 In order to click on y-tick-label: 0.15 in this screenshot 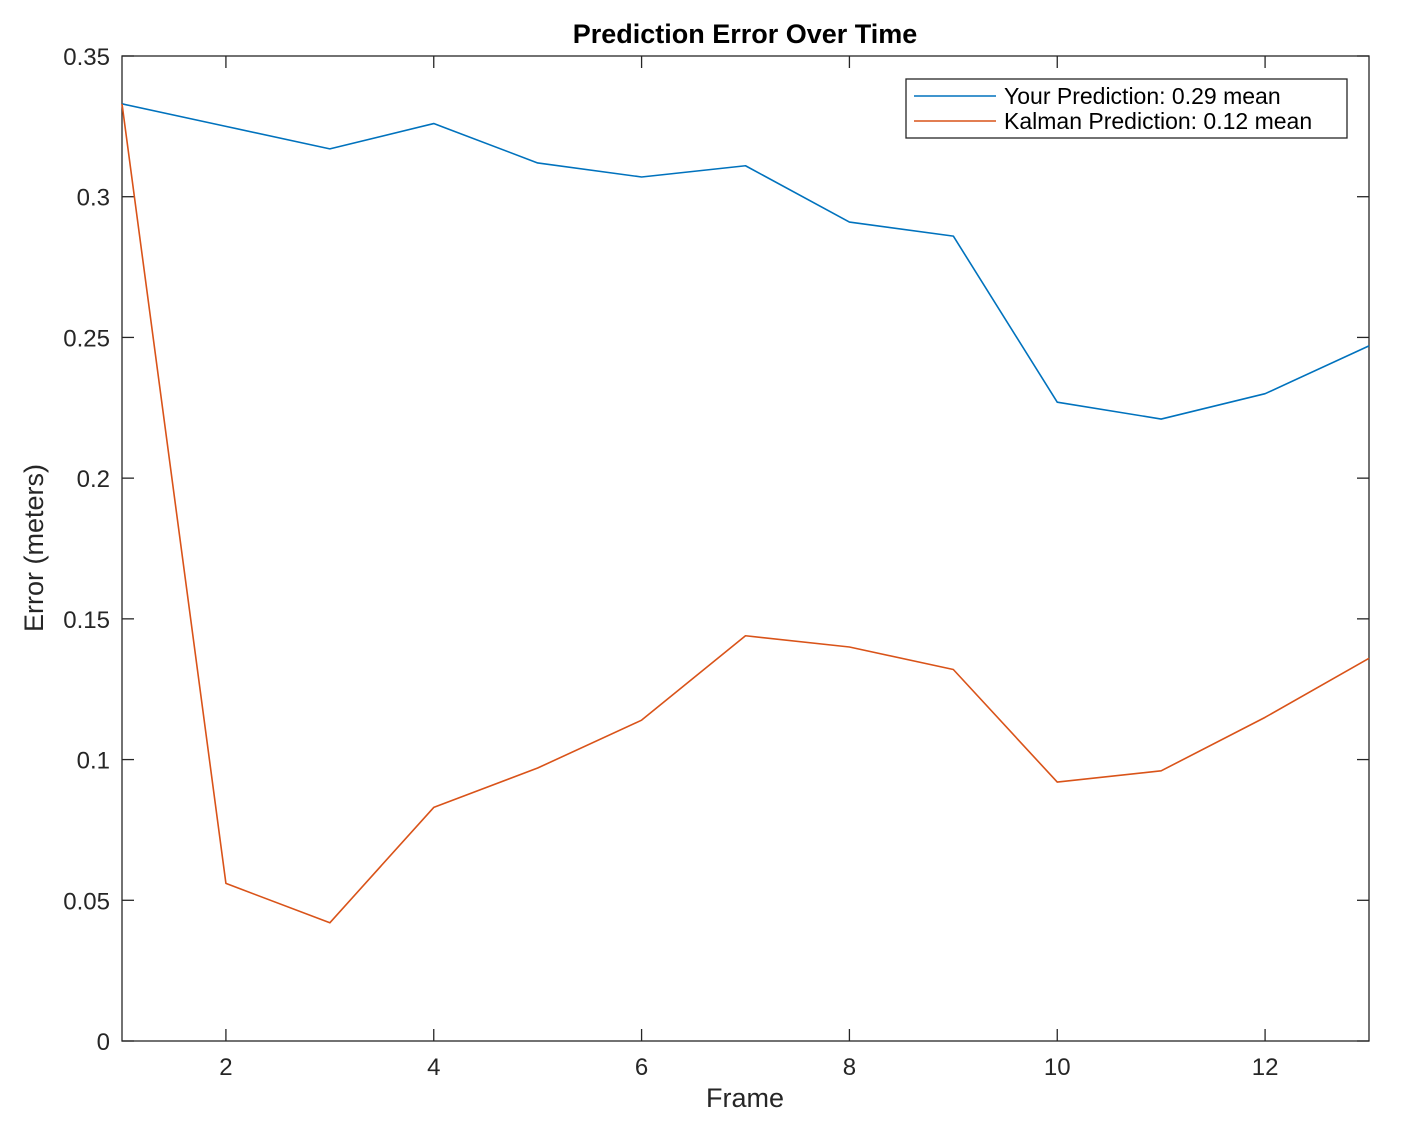, I will do `click(86, 620)`.